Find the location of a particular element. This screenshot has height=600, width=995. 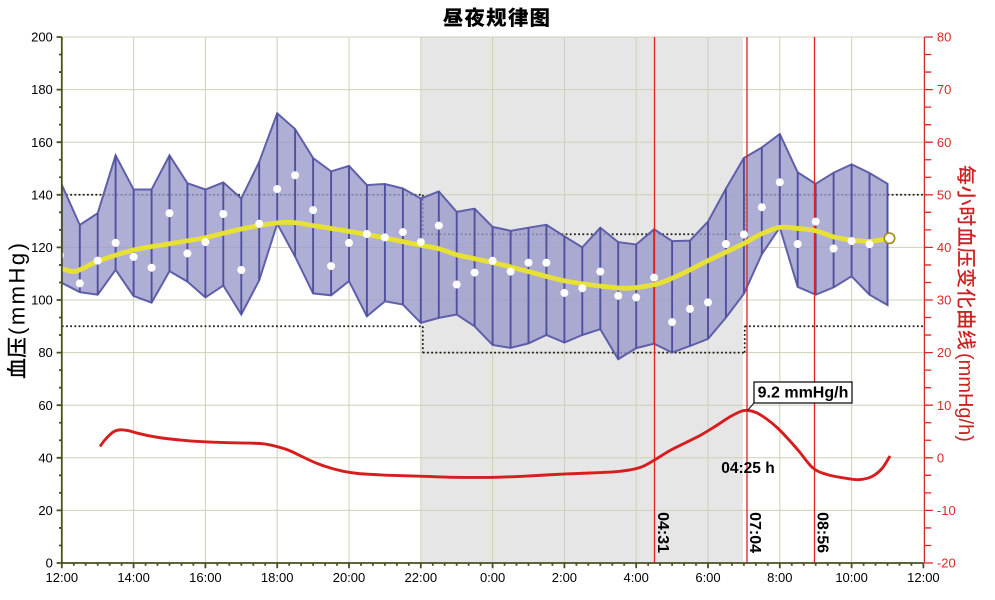

svg-text: 6:00 is located at coordinates (707, 577).